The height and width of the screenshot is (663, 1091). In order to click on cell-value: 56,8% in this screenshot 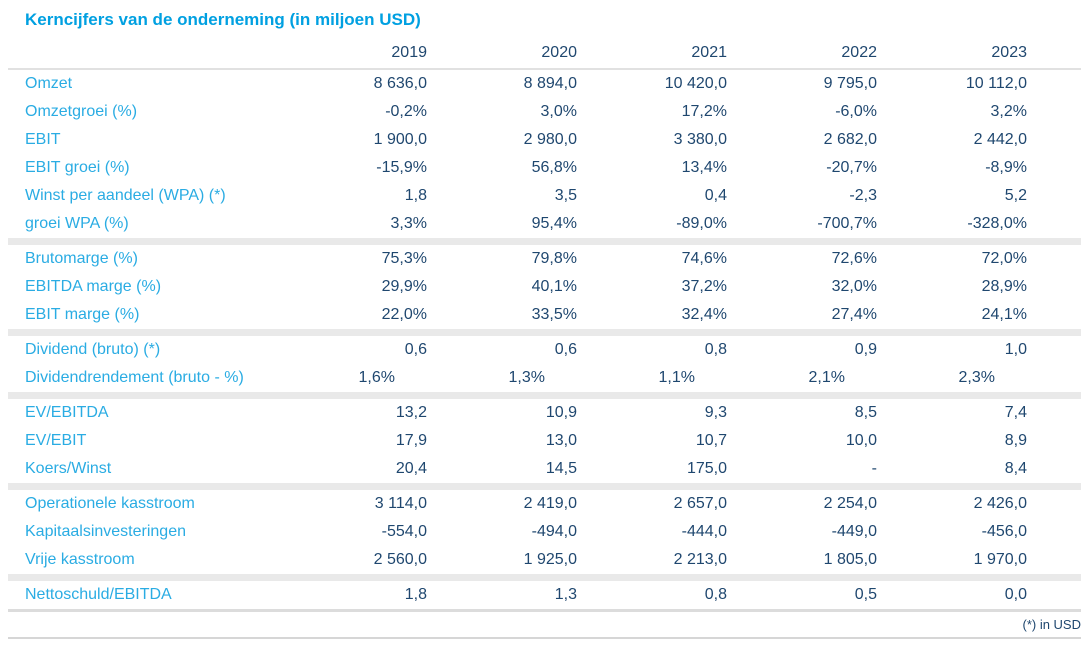, I will do `click(554, 167)`.